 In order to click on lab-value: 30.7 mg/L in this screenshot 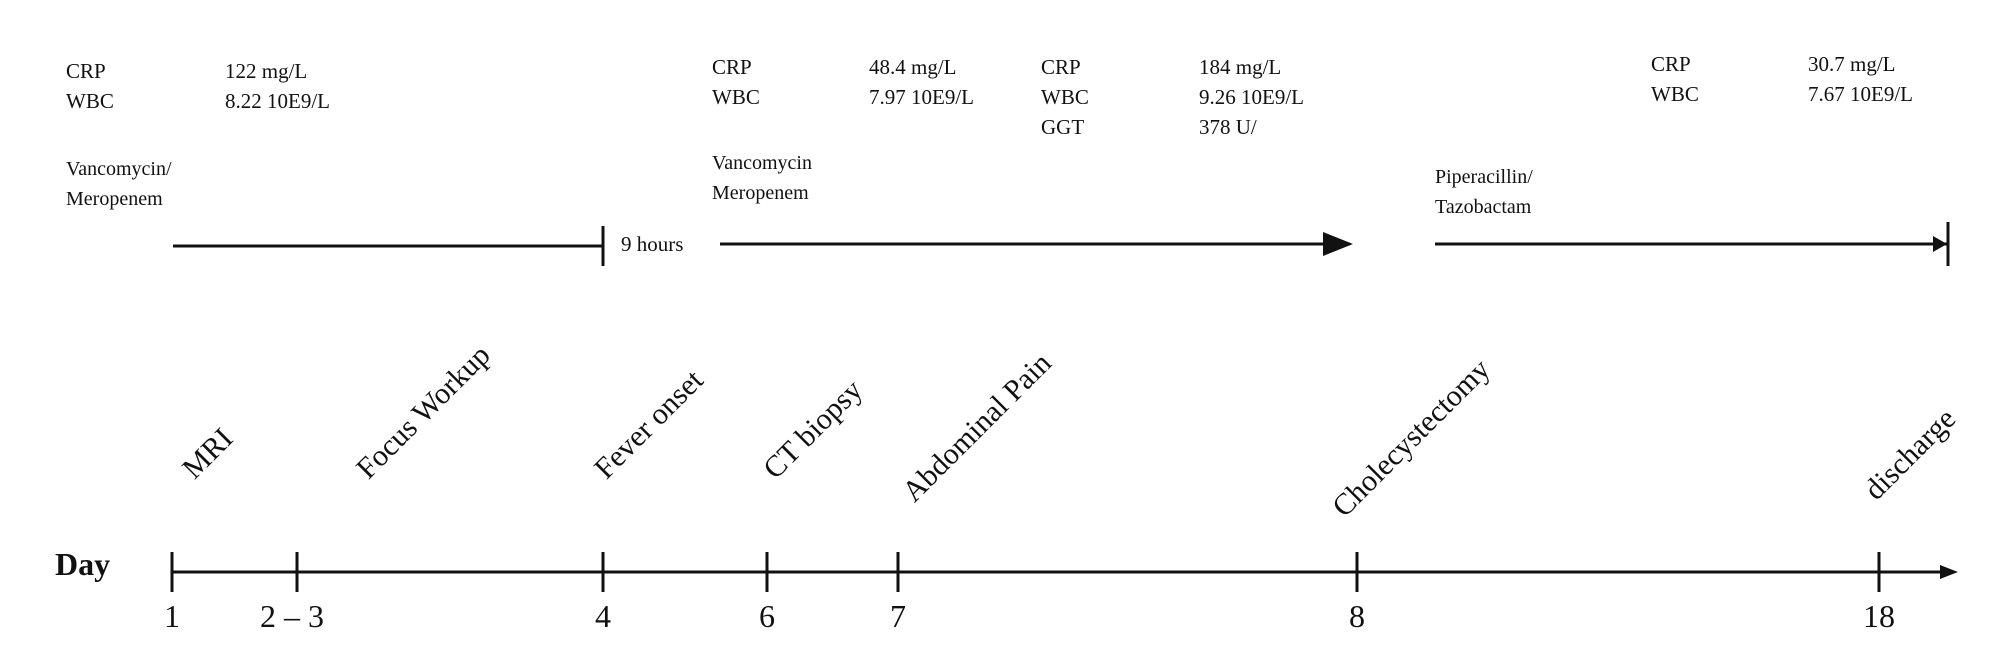, I will do `click(1852, 64)`.